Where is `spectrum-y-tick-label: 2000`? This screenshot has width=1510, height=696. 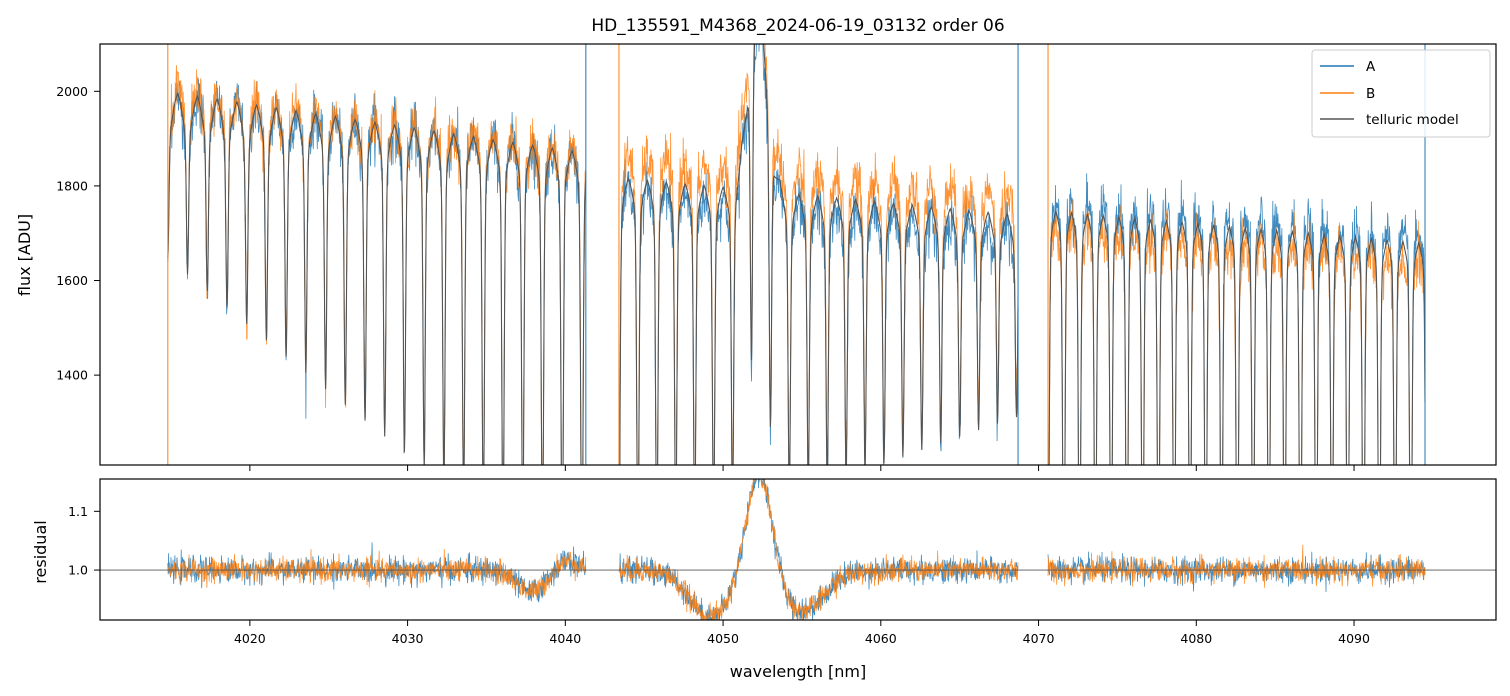 spectrum-y-tick-label: 2000 is located at coordinates (72, 91).